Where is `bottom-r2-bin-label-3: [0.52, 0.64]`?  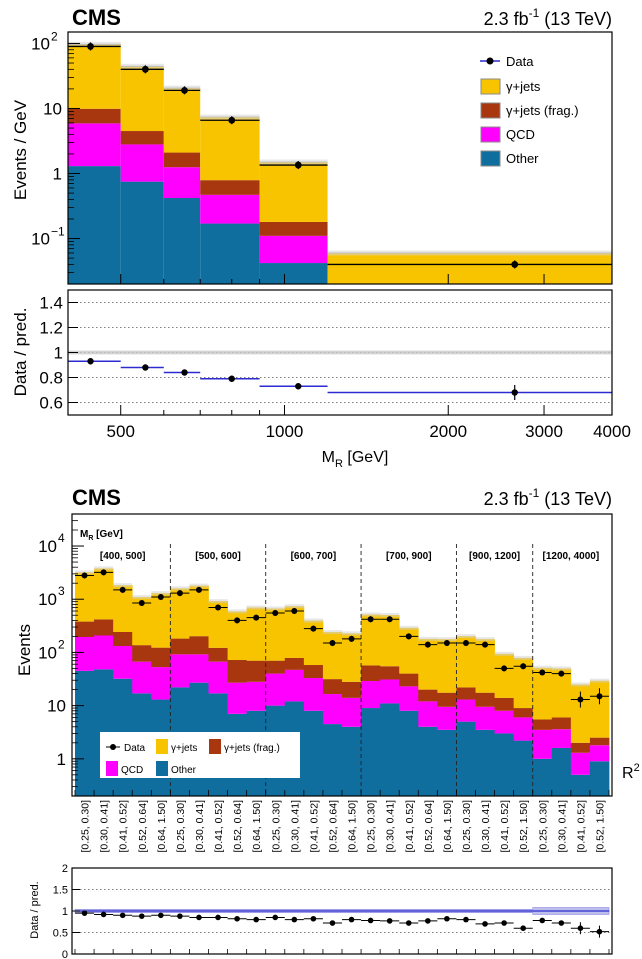
bottom-r2-bin-label-3: [0.52, 0.64] is located at coordinates (143, 826).